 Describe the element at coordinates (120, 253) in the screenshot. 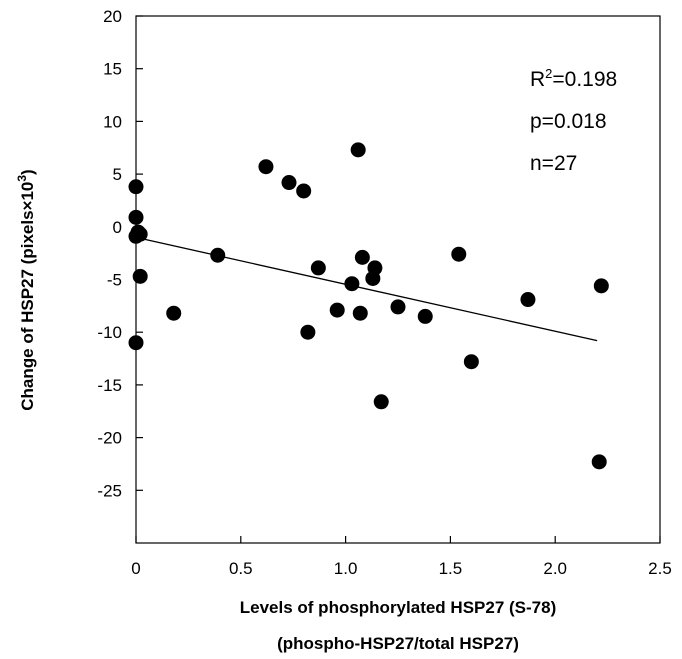

I see `y-axis-ticks: 20 15 10 5 0 -5 -10 -15 -20 -25` at that location.